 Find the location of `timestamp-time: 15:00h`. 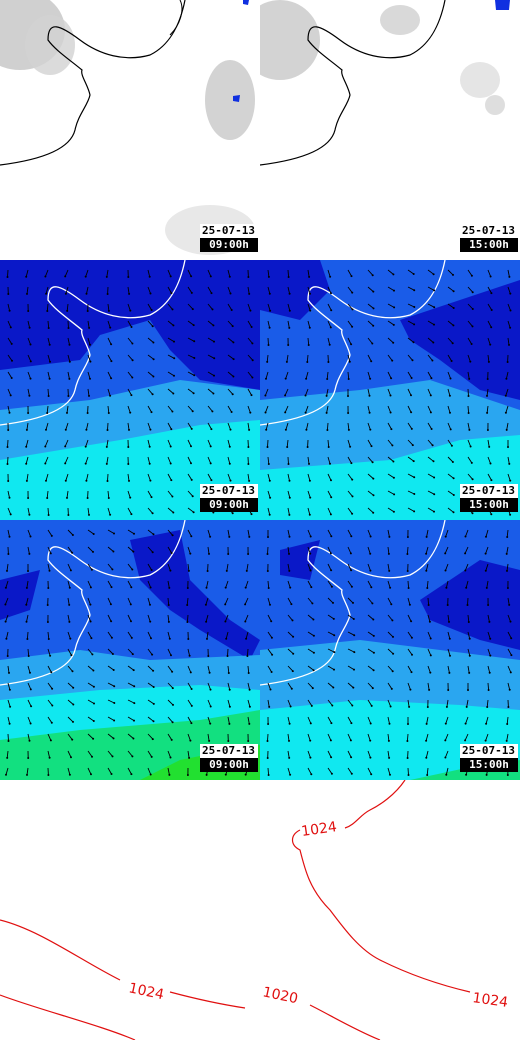

timestamp-time: 15:00h is located at coordinates (489, 505).